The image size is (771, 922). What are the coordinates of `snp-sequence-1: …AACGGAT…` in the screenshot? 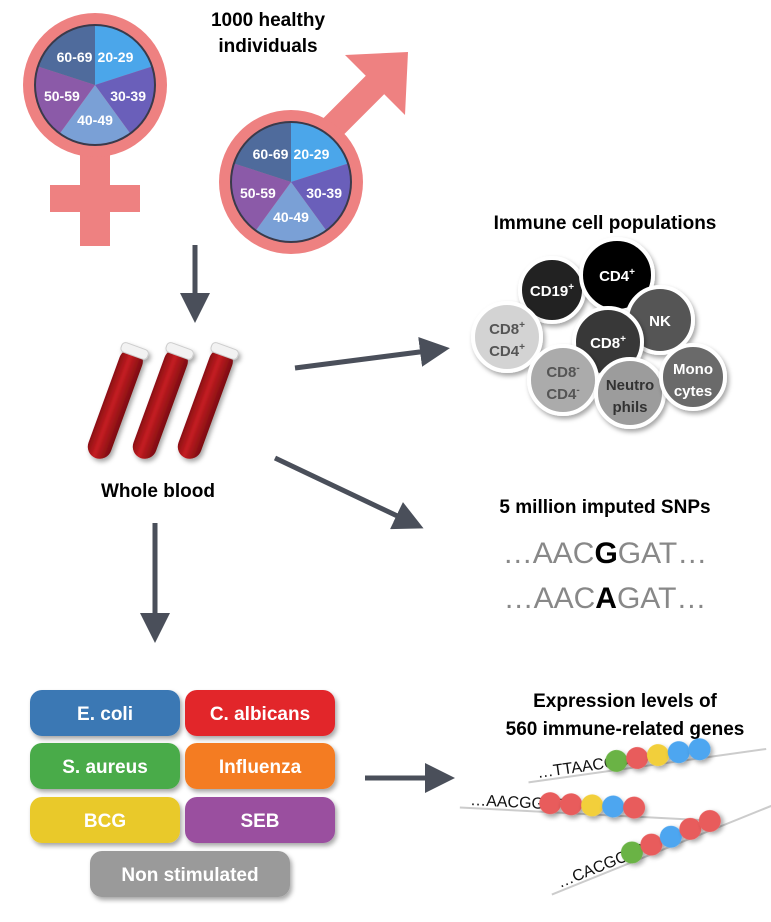 It's located at (605, 553).